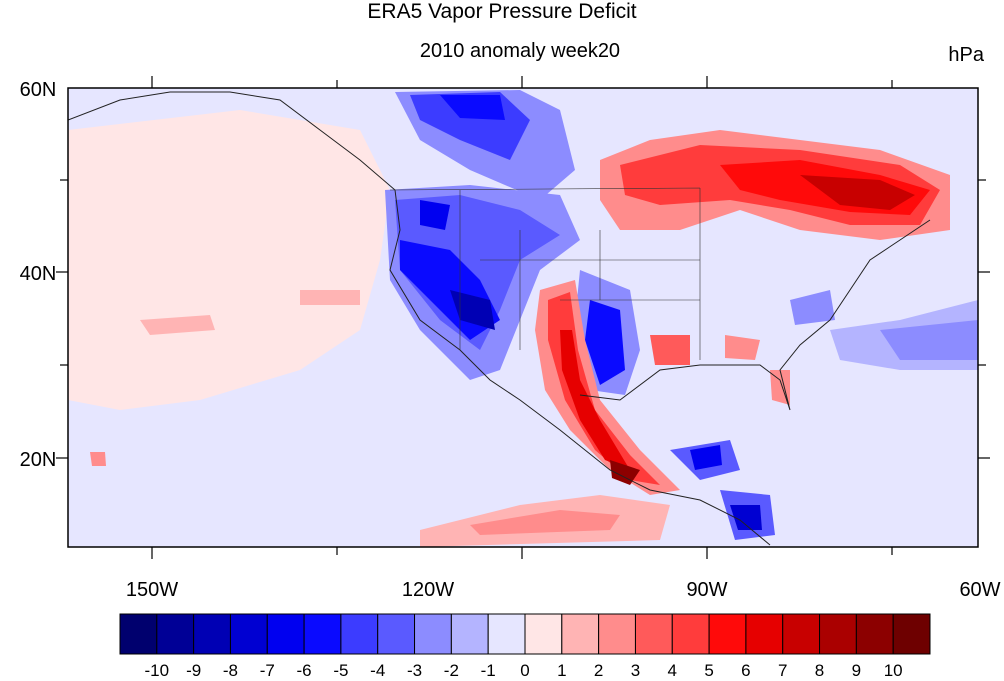 Image resolution: width=1004 pixels, height=681 pixels. I want to click on units-label: hPa, so click(966, 55).